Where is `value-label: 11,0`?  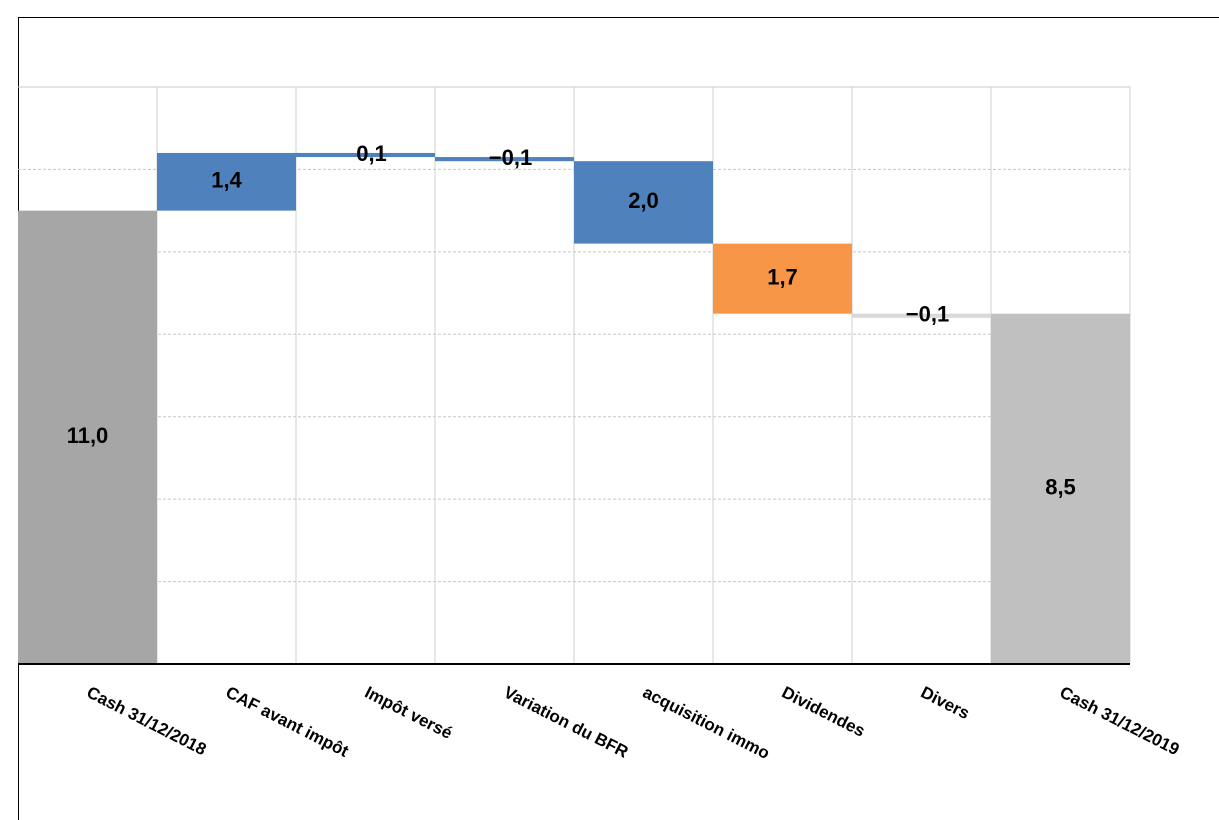
value-label: 11,0 is located at coordinates (88, 435).